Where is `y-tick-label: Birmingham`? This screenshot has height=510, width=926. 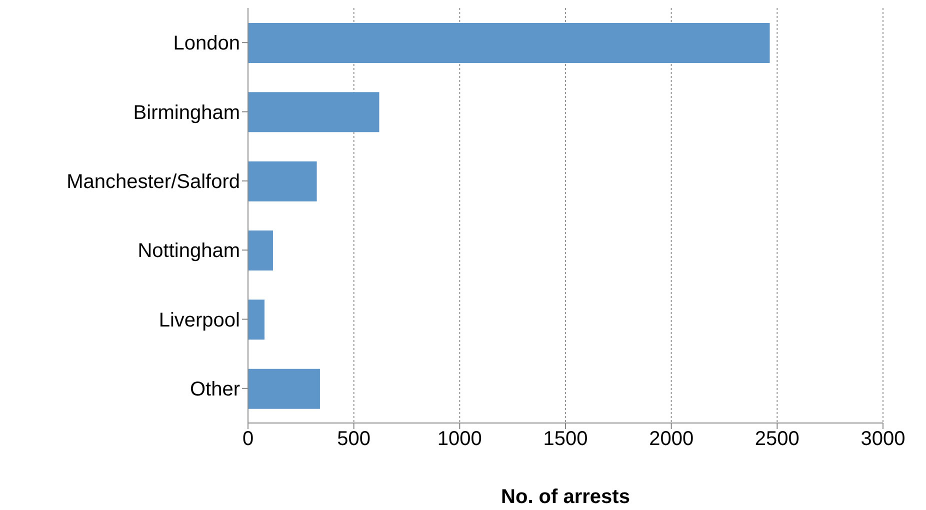
y-tick-label: Birmingham is located at coordinates (186, 113).